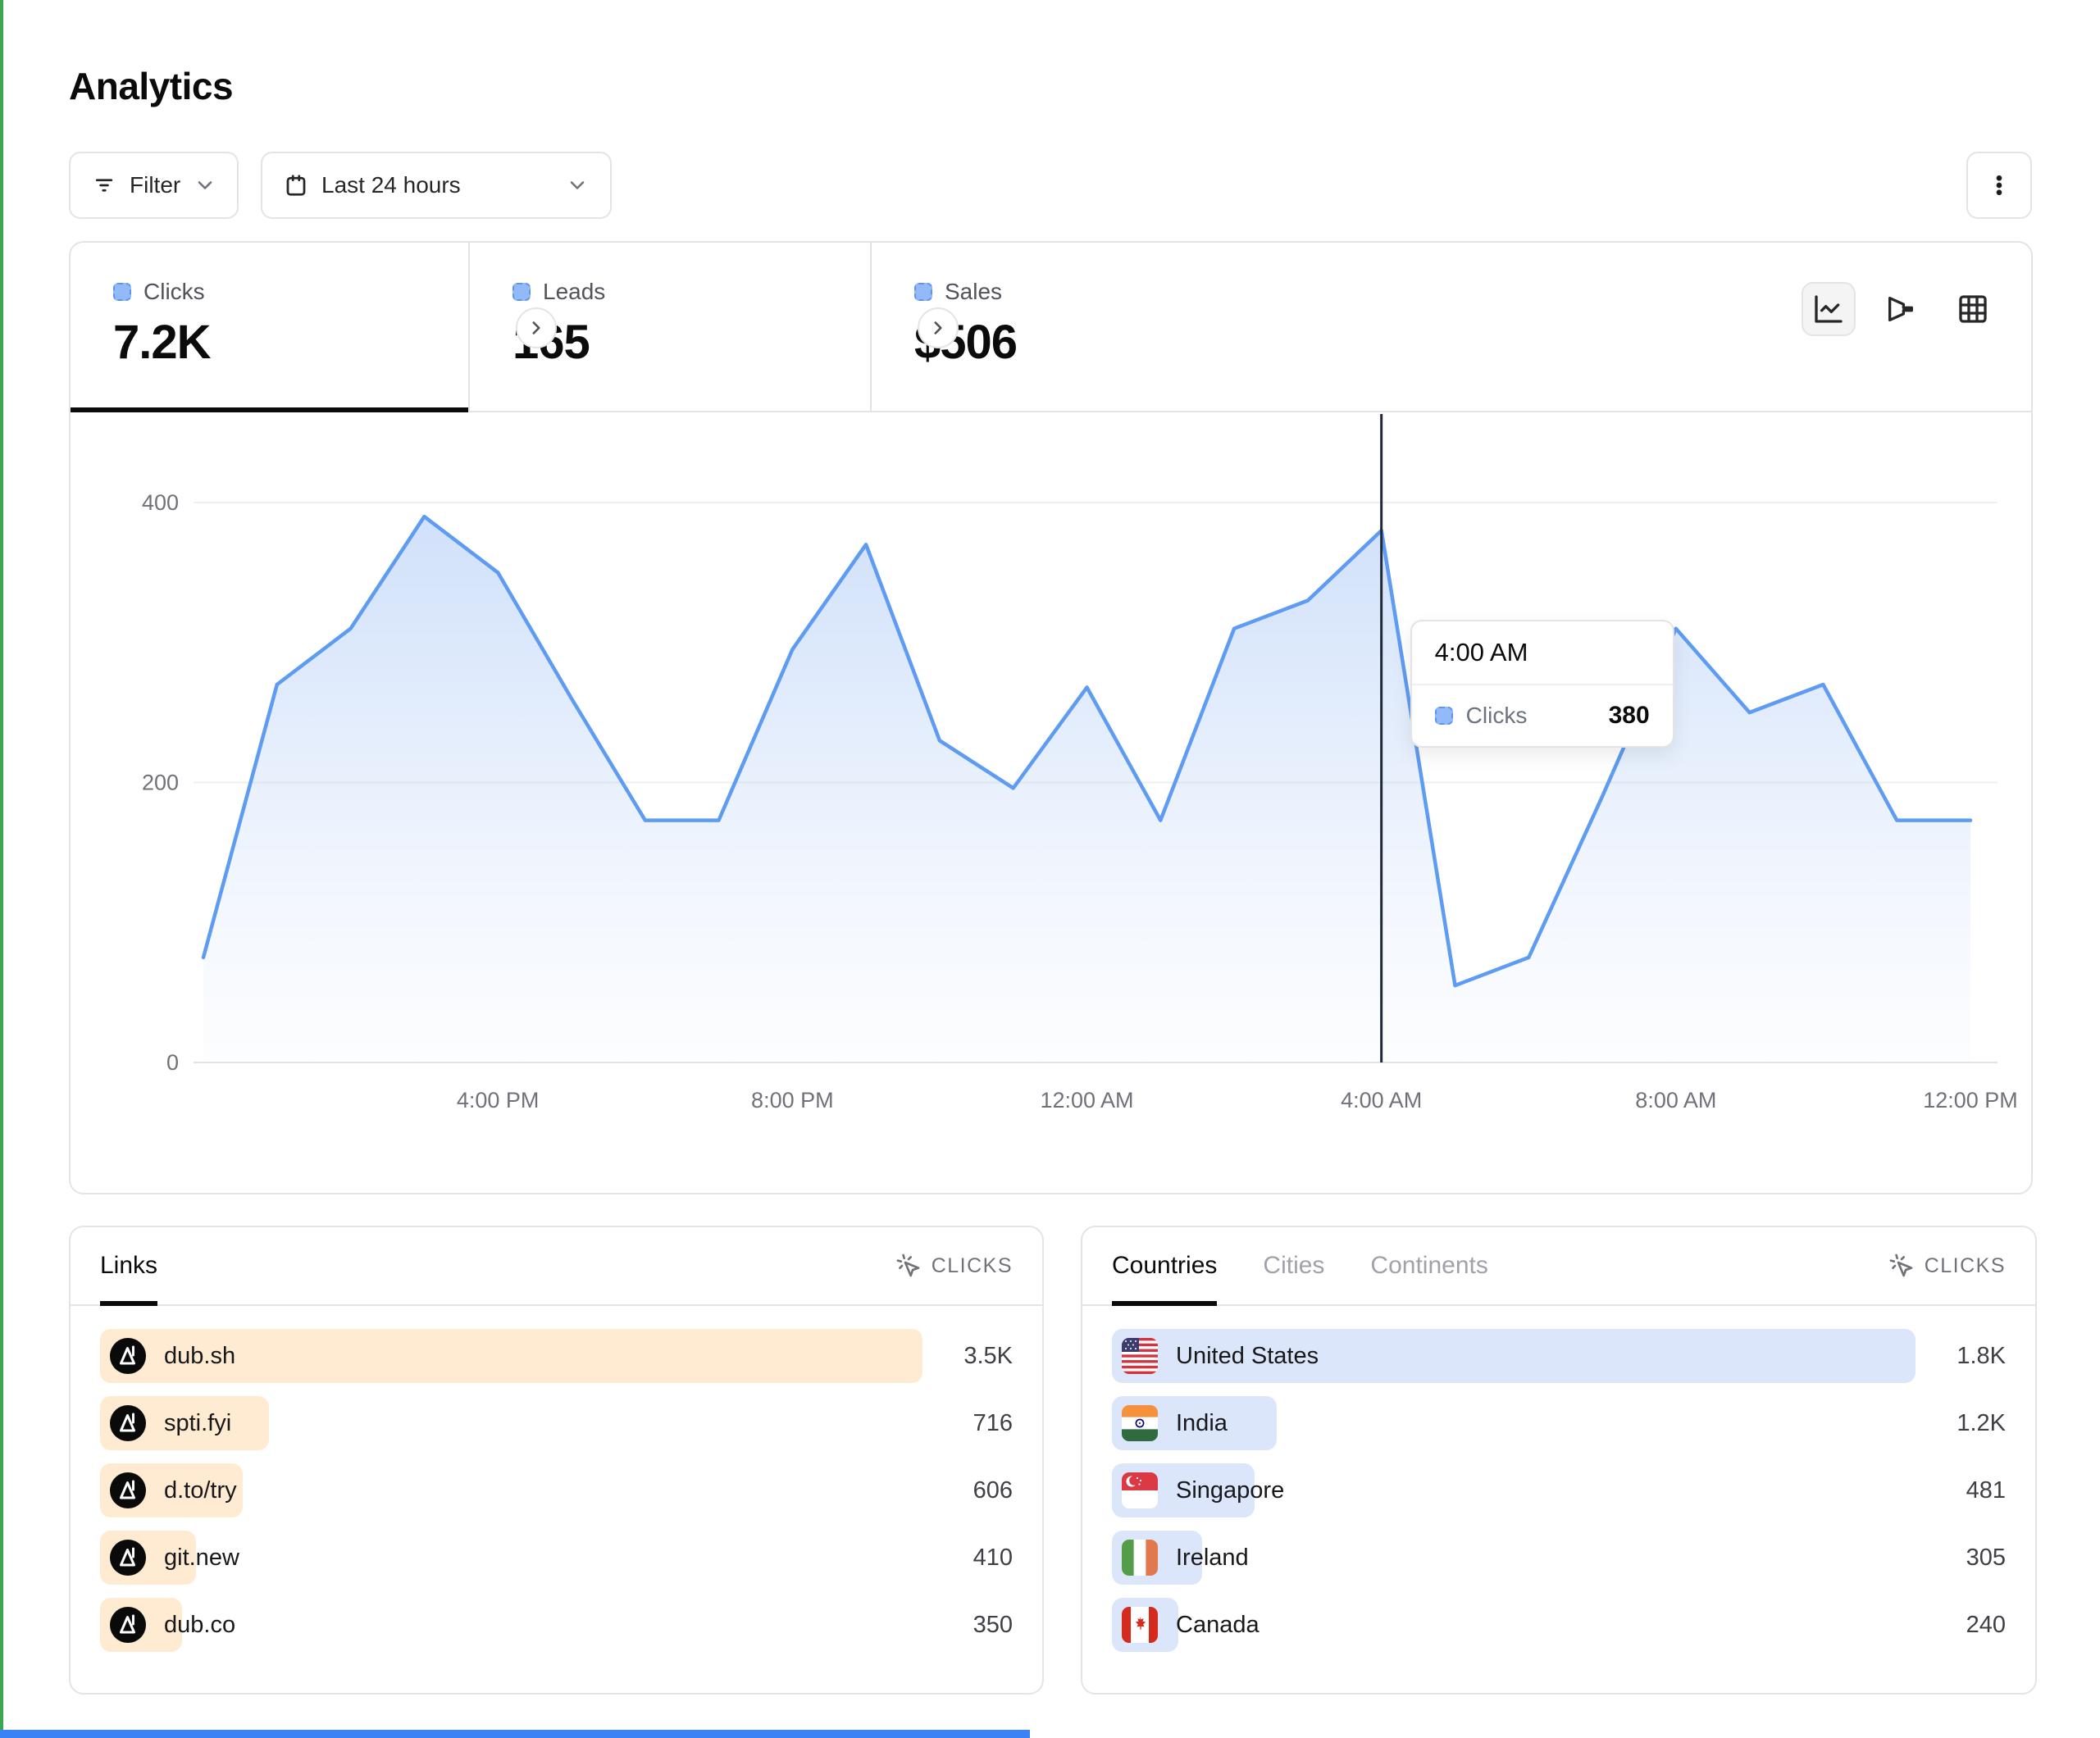 The image size is (2100, 1738). What do you see at coordinates (162, 342) in the screenshot?
I see `clicks-value: 7.2K` at bounding box center [162, 342].